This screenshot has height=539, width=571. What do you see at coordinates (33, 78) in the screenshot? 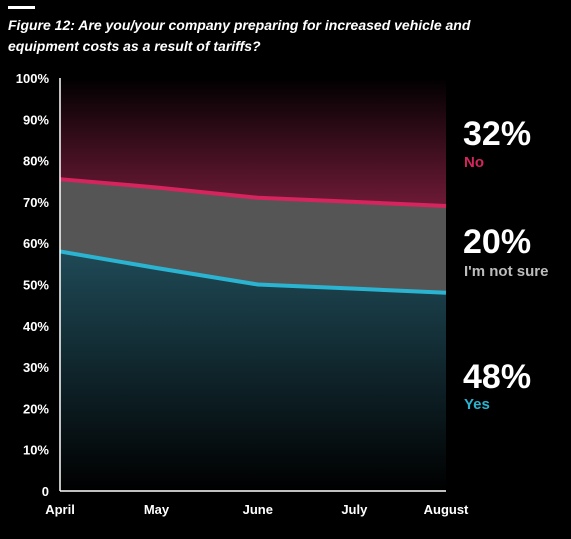
I see `y-tick-label: 100%` at bounding box center [33, 78].